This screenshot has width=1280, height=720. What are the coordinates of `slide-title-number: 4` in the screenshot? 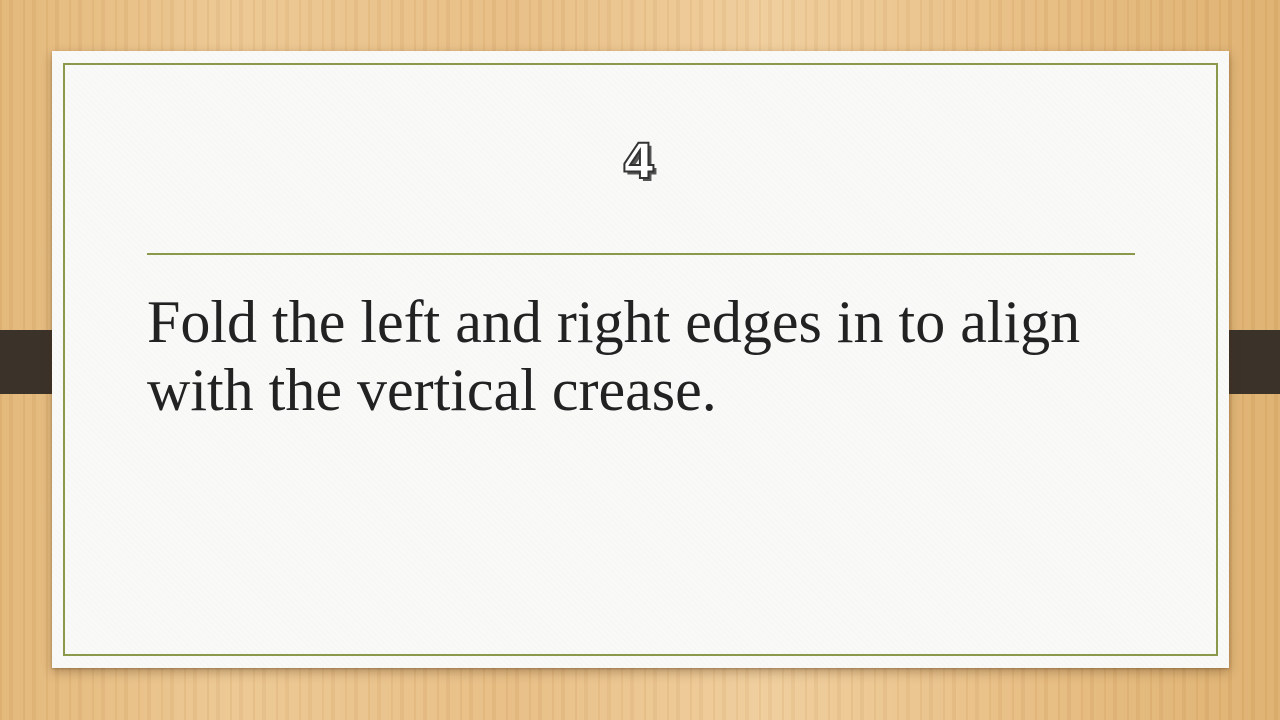 It's located at (639, 162).